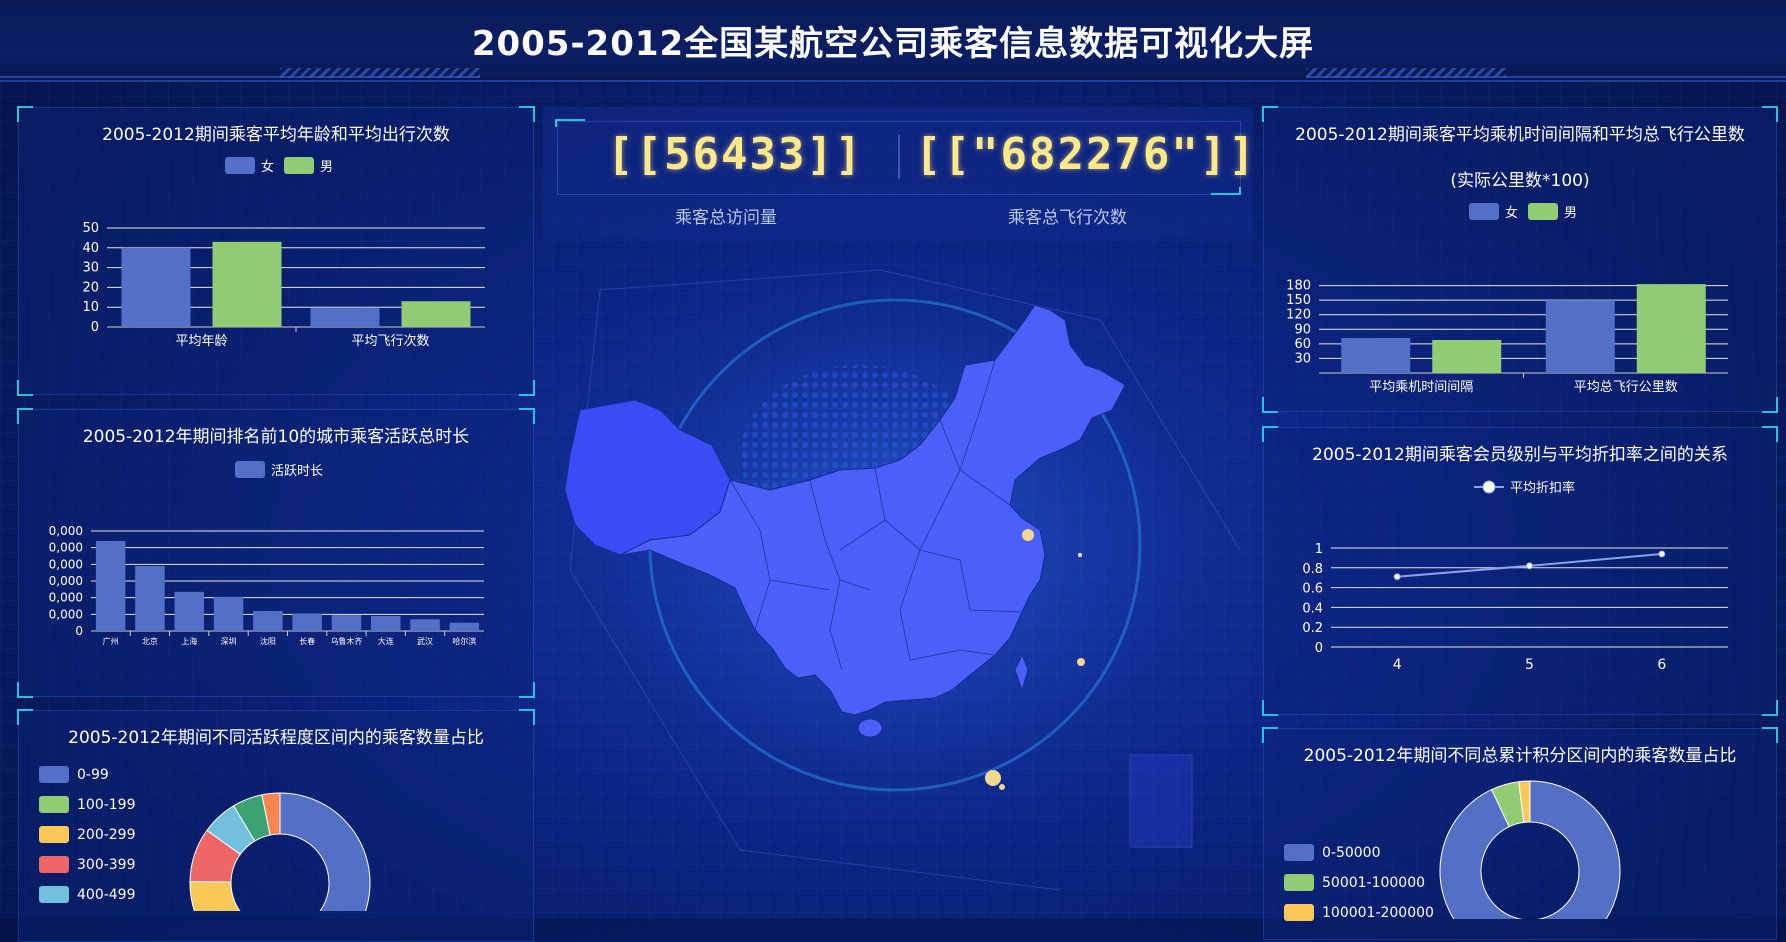  What do you see at coordinates (279, 469) in the screenshot?
I see `legend-item-active-duration: 活跃时长` at bounding box center [279, 469].